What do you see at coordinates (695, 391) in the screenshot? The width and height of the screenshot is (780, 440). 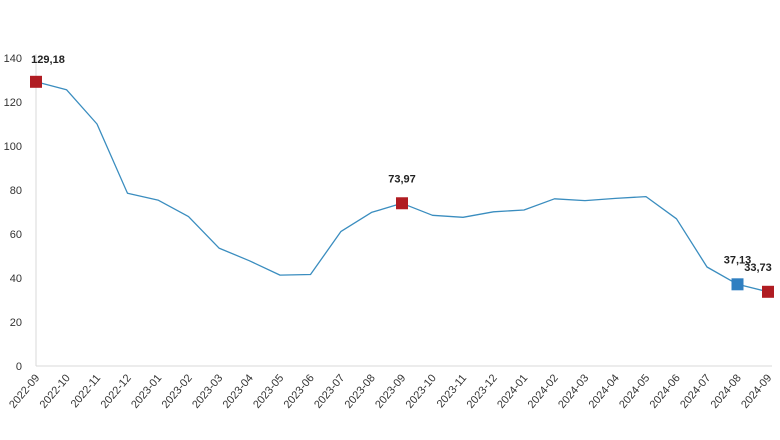 I see `x-tick-label: 2024-07` at bounding box center [695, 391].